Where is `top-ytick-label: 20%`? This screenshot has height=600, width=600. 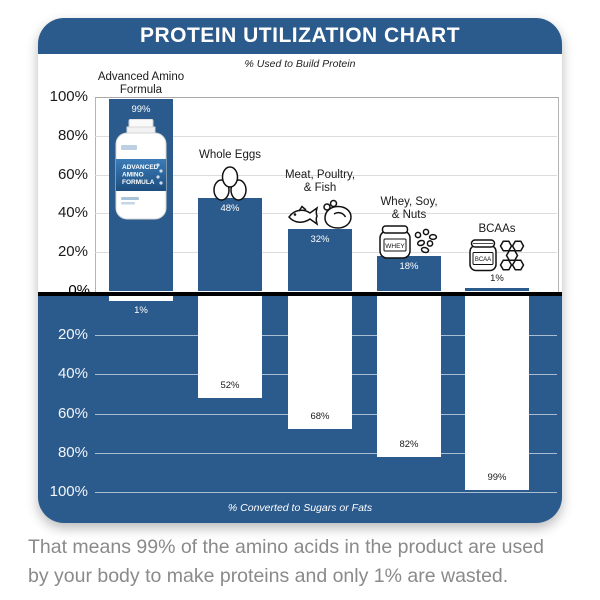
top-ytick-label: 20% is located at coordinates (72, 252).